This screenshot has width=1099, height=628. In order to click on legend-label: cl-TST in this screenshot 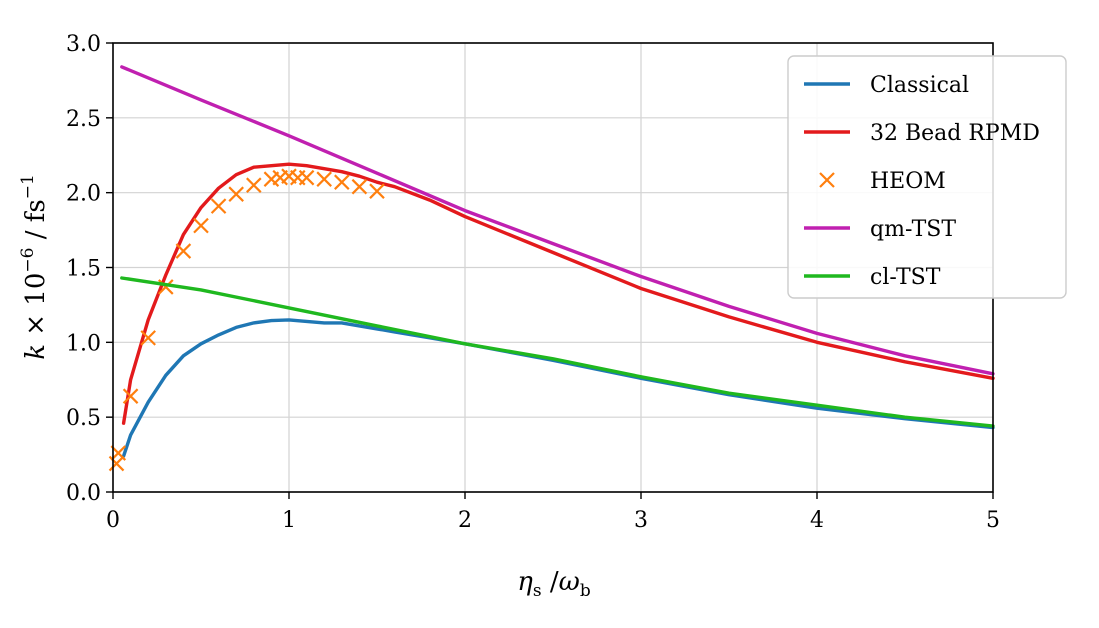, I will do `click(905, 277)`.